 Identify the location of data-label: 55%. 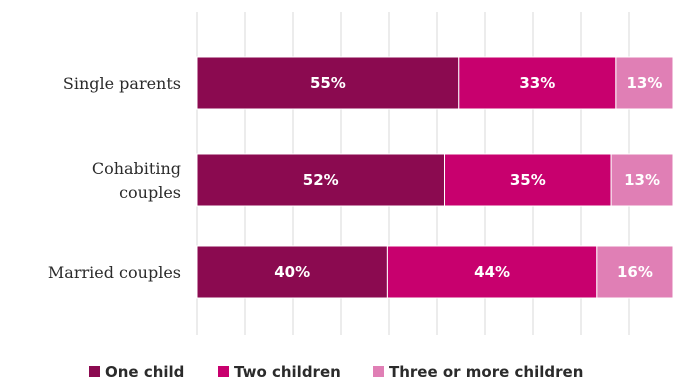
(328, 83).